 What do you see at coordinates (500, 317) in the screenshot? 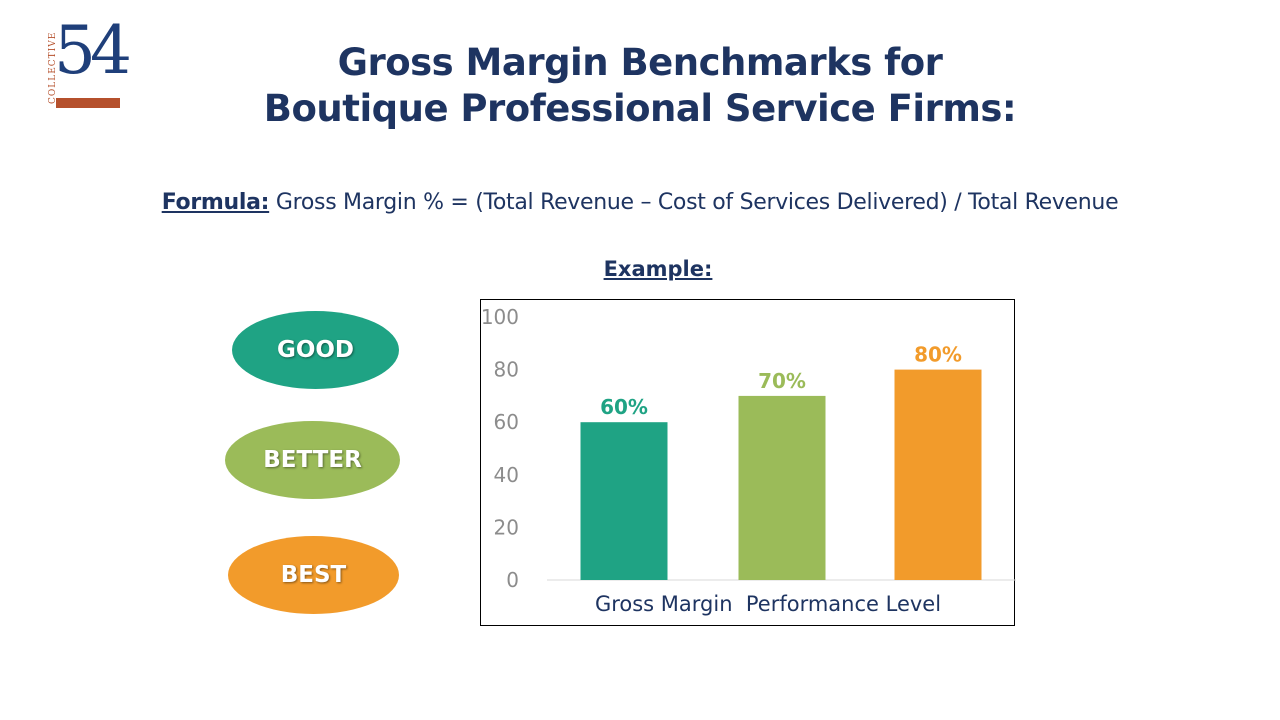
I see `y-tick-label: 100` at bounding box center [500, 317].